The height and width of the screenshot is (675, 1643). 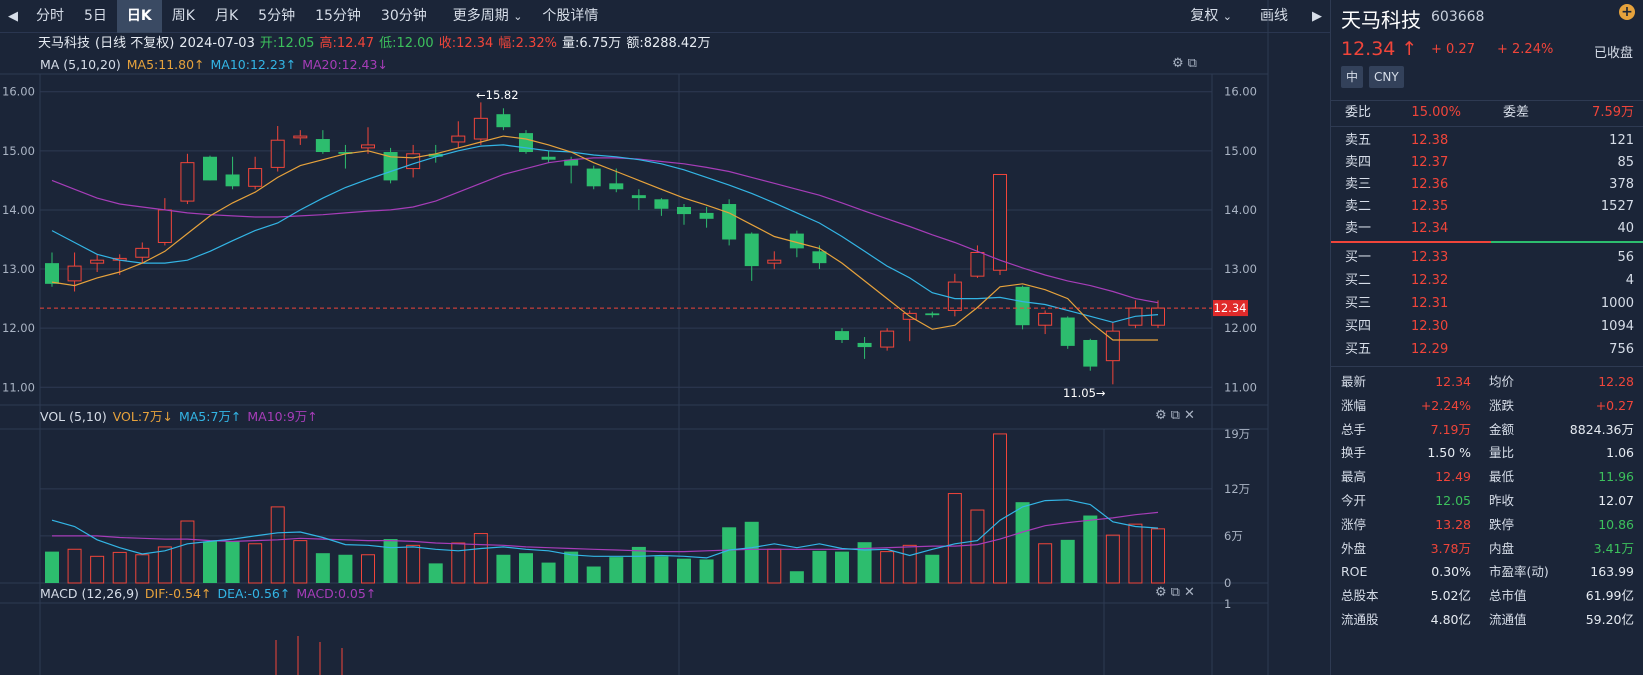 I want to click on tab-monthly-k: 月K, so click(x=226, y=15).